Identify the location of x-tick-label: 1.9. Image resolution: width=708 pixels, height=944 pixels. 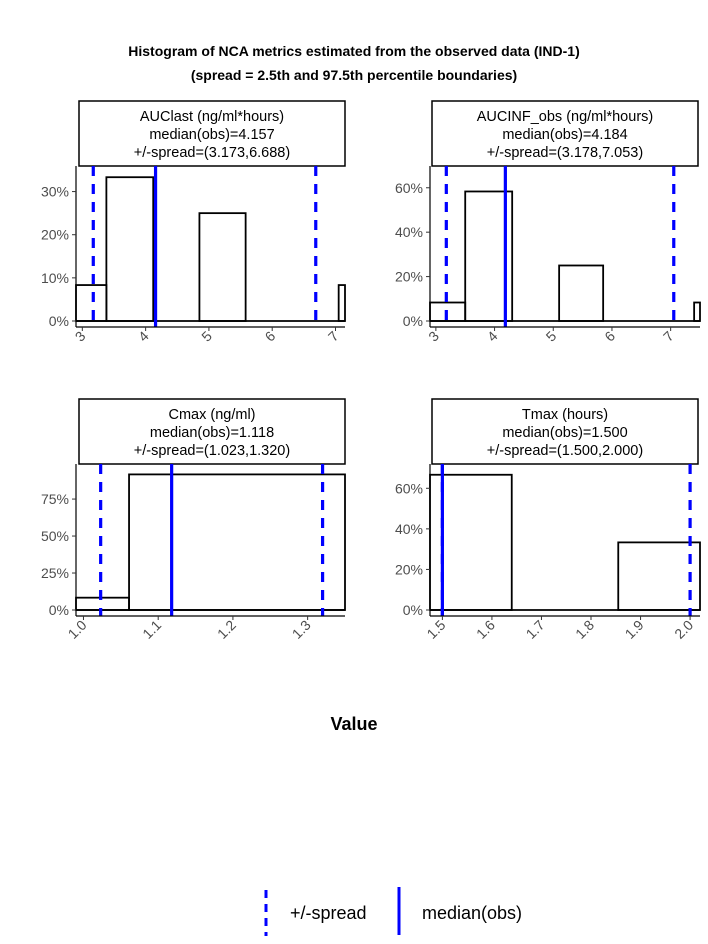
(634, 629).